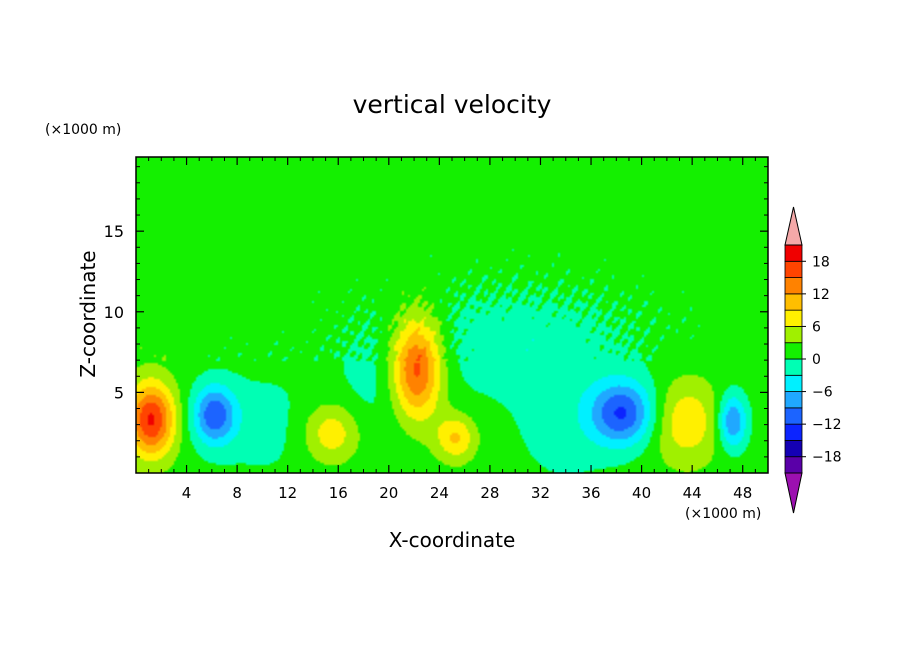 The height and width of the screenshot is (659, 904). What do you see at coordinates (590, 493) in the screenshot?
I see `x-tick-label: 36` at bounding box center [590, 493].